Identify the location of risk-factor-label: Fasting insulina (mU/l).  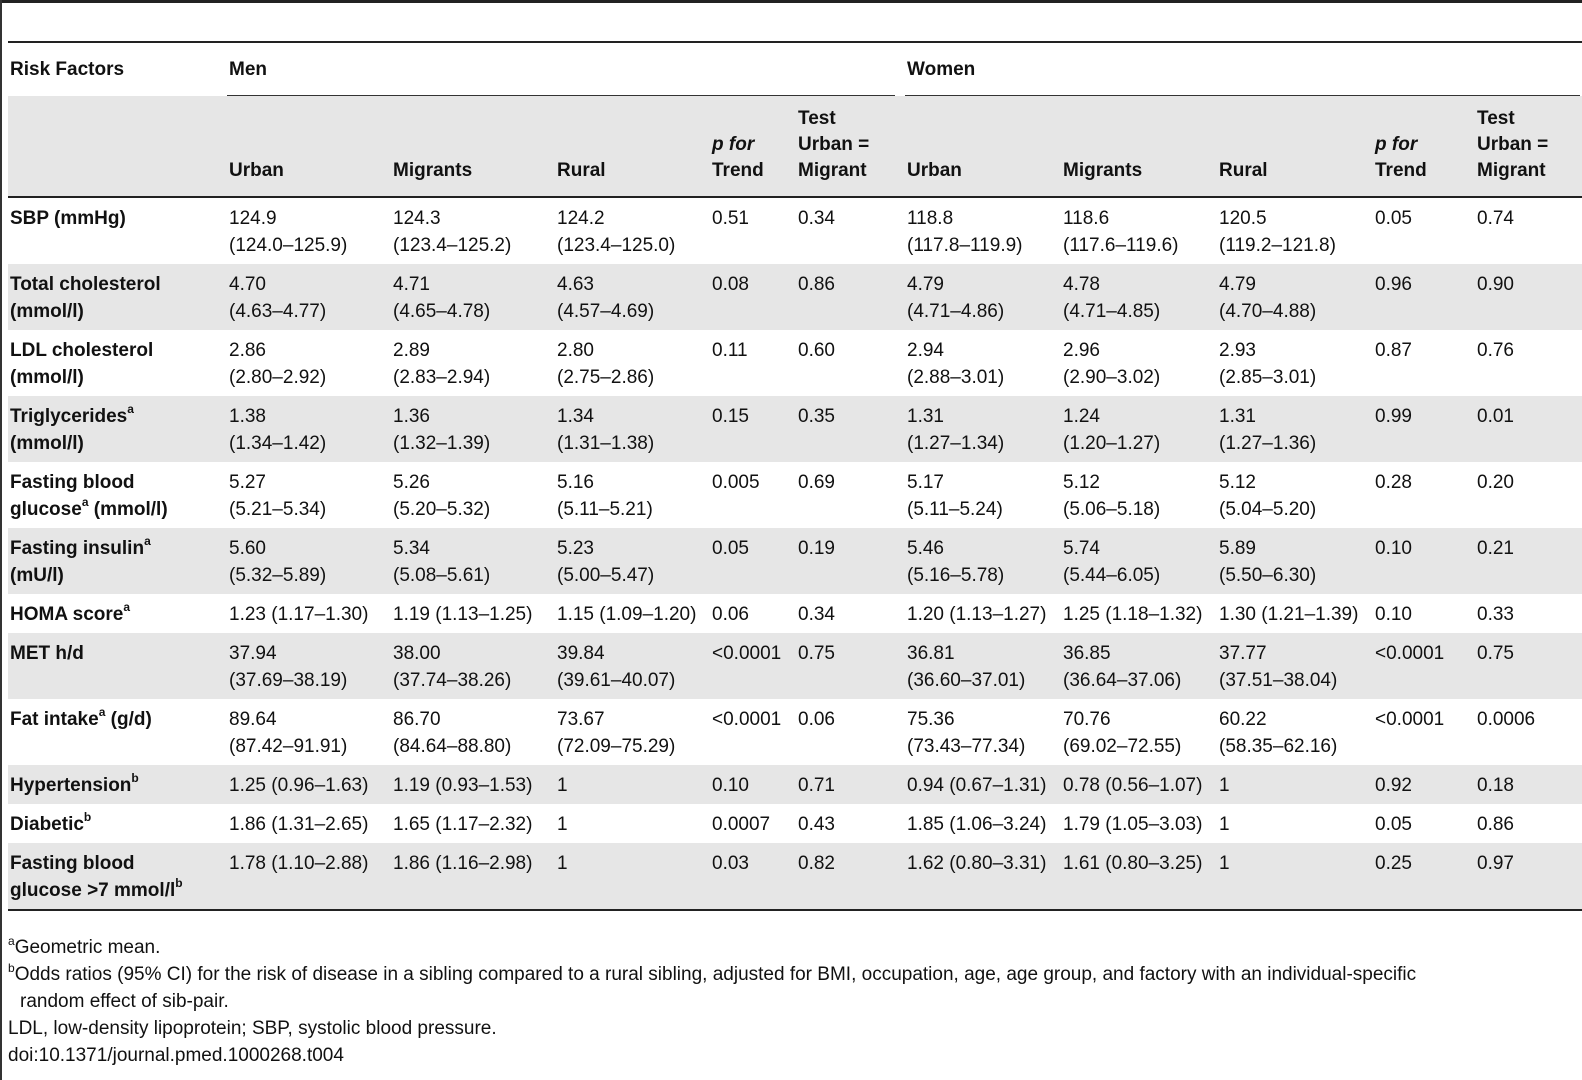
(117, 561).